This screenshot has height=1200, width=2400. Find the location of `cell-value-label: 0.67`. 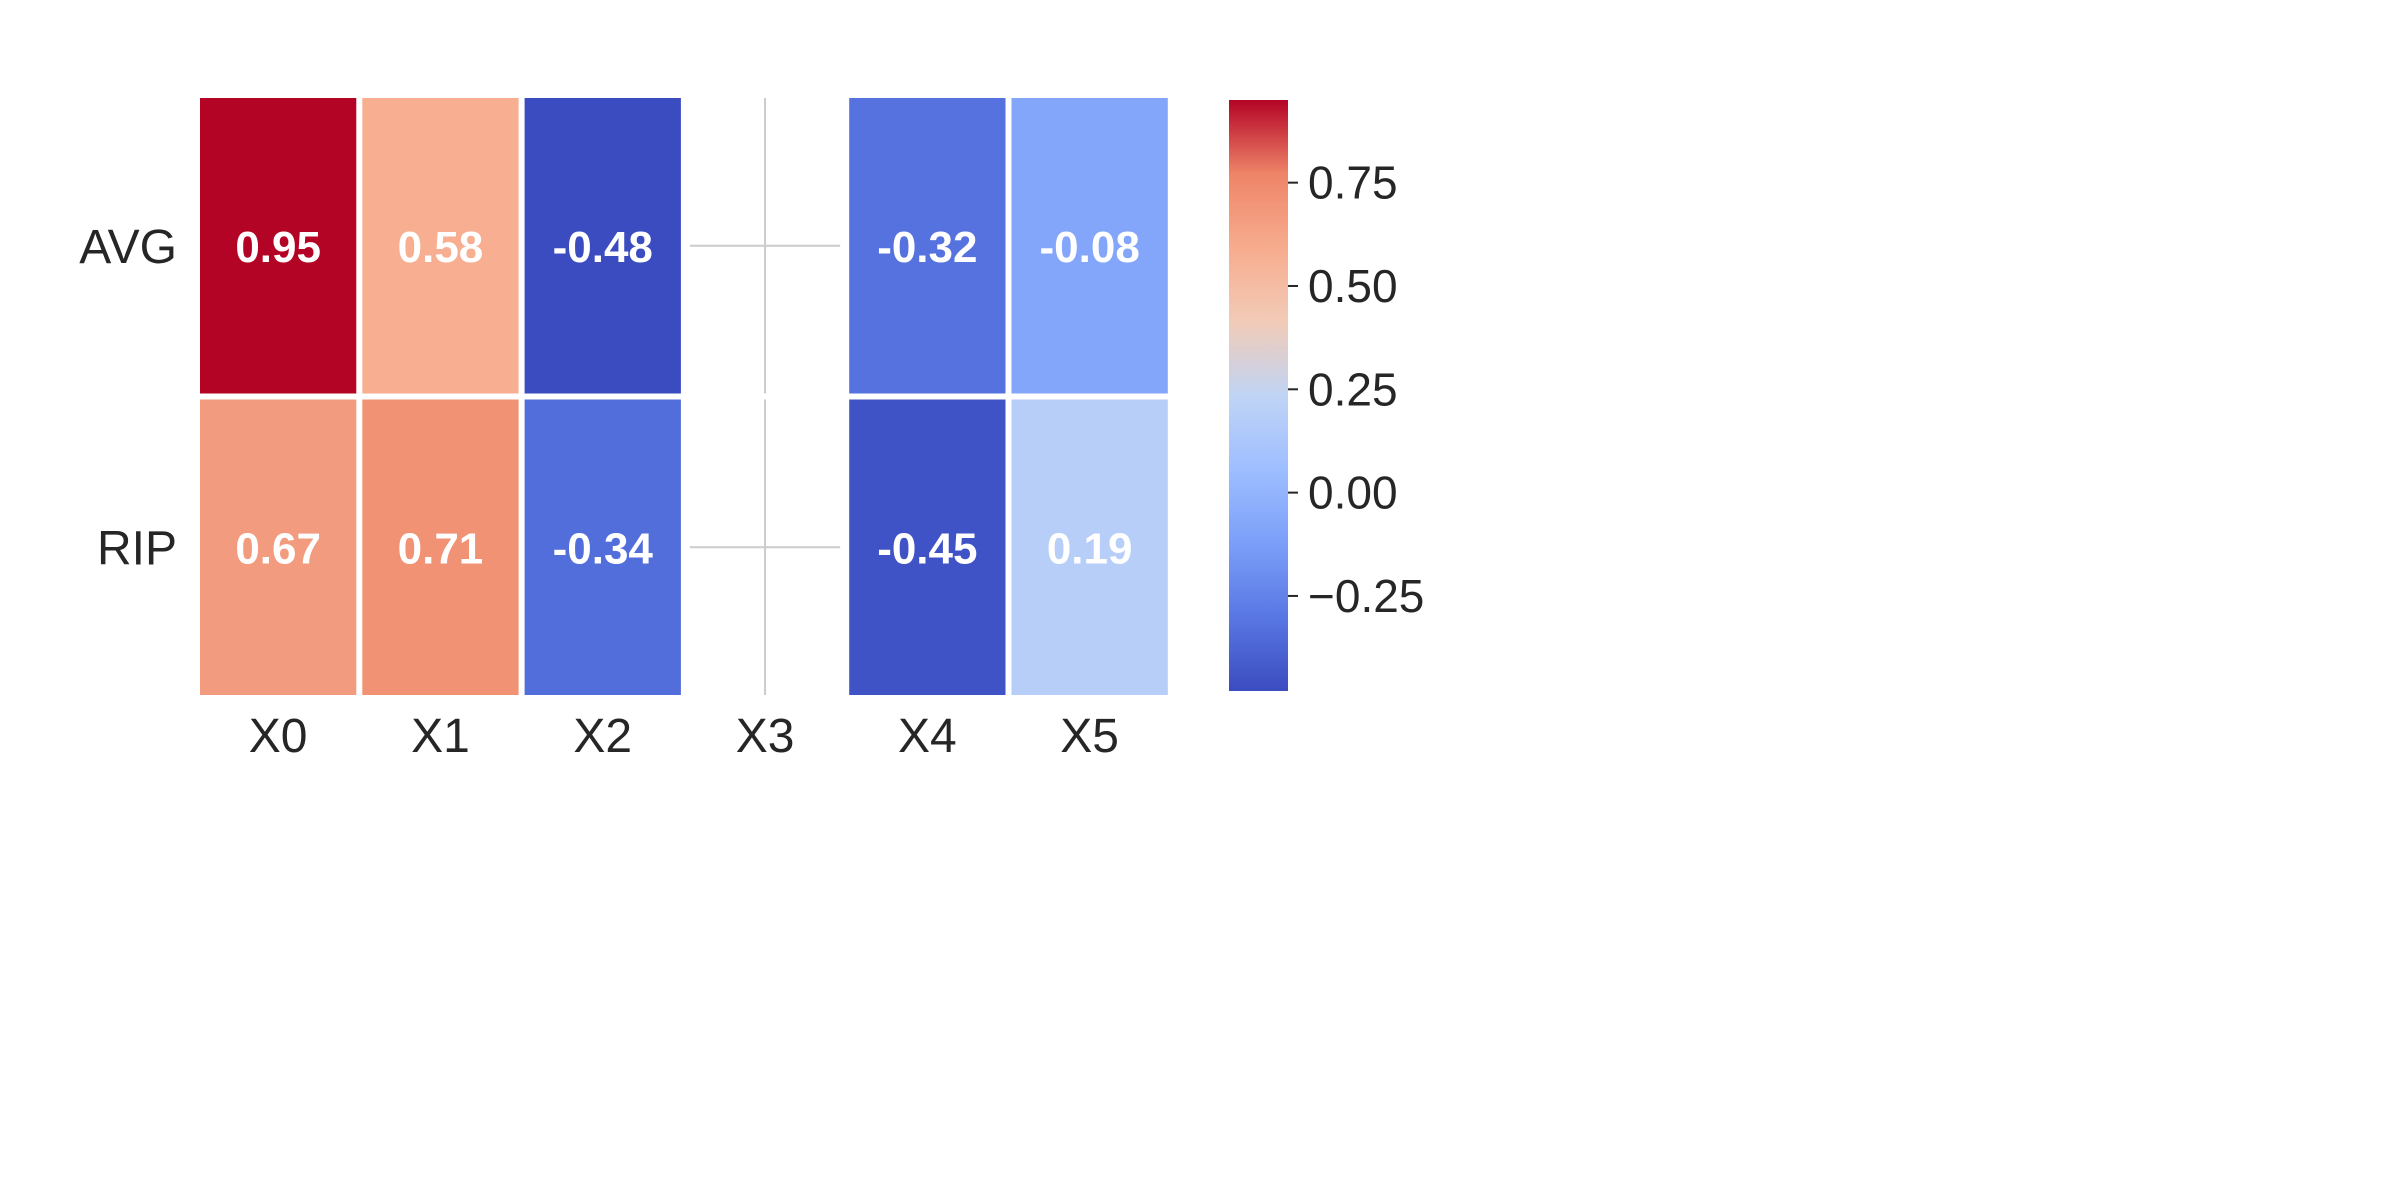

cell-value-label: 0.67 is located at coordinates (278, 548).